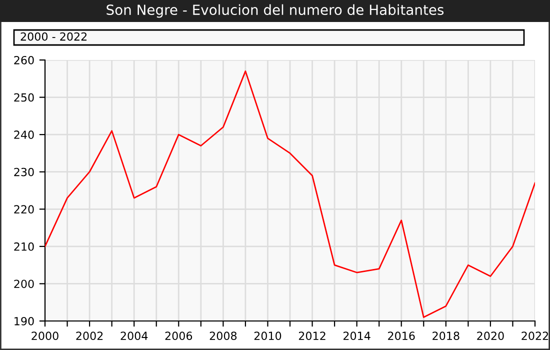 This screenshot has width=550, height=350. What do you see at coordinates (490, 336) in the screenshot?
I see `x-tick-label: 2020` at bounding box center [490, 336].